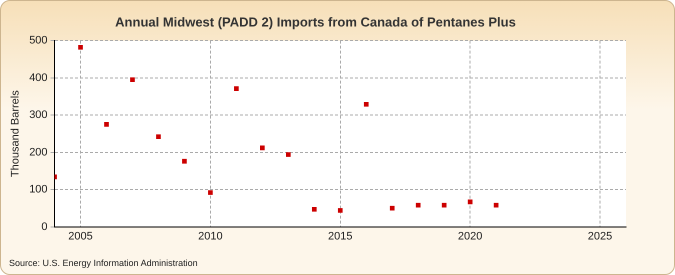 The height and width of the screenshot is (275, 675). What do you see at coordinates (38, 40) in the screenshot?
I see `y-tick-label: 500` at bounding box center [38, 40].